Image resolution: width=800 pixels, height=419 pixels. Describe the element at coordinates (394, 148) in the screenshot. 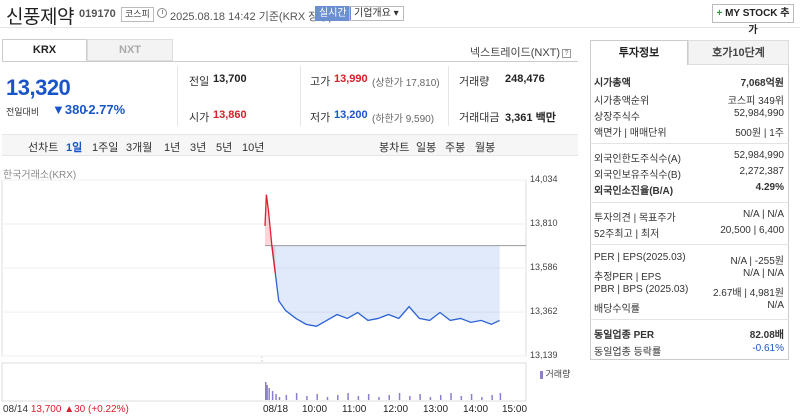

I see `tab-candle-chart: 봉차트` at that location.